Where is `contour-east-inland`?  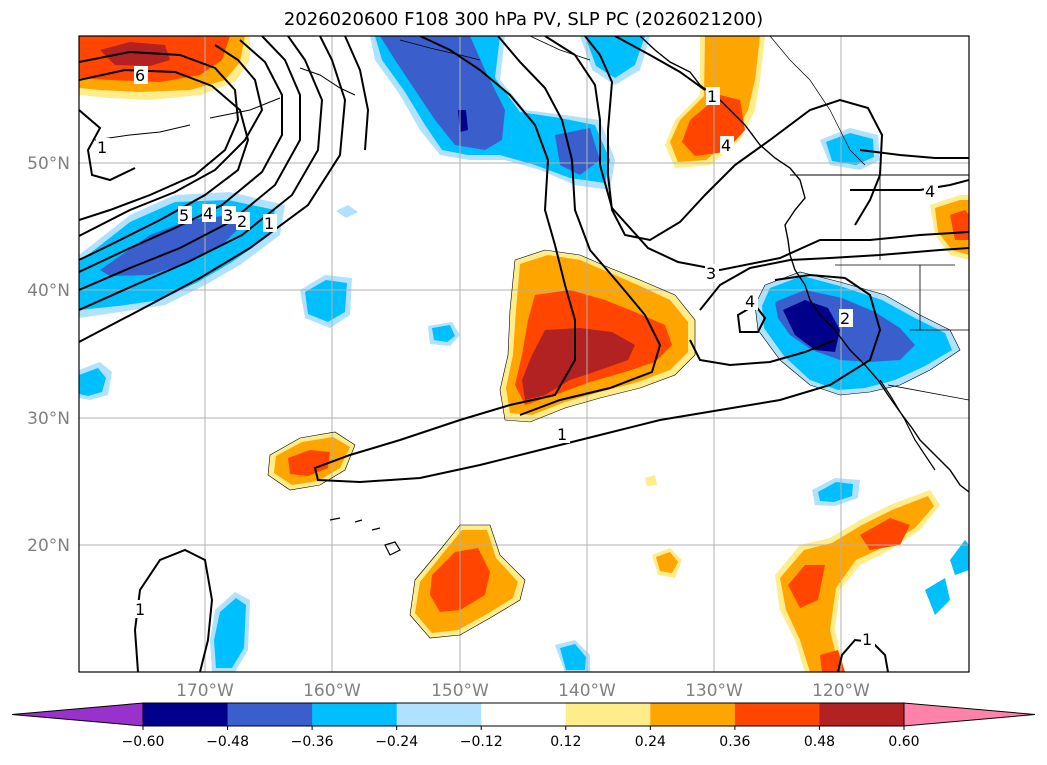 contour-east-inland is located at coordinates (909, 170).